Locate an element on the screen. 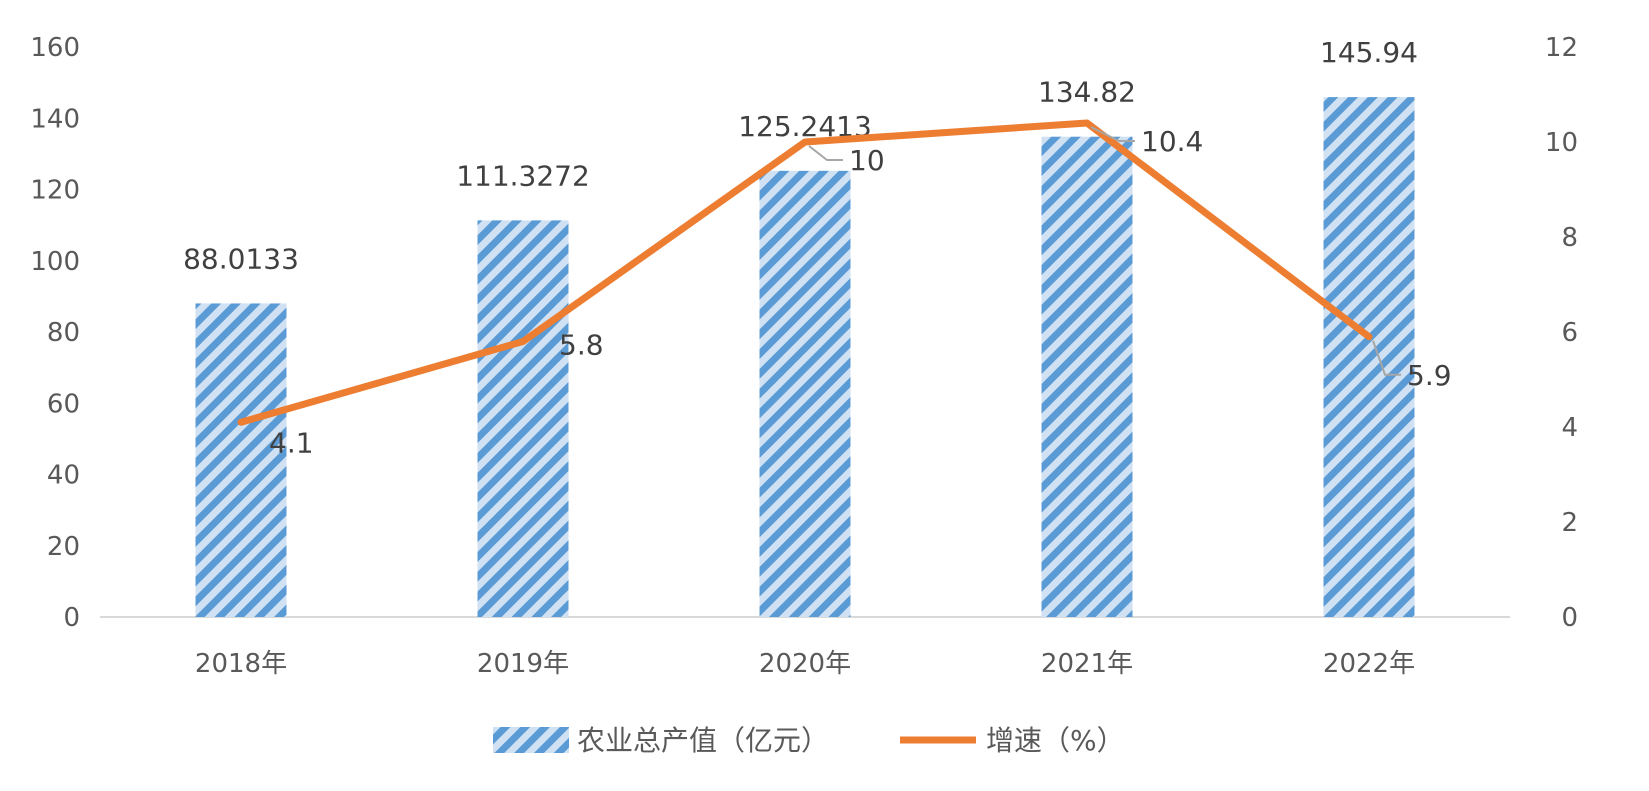 The image size is (1649, 791). x-tick-label: 2022年 is located at coordinates (1369, 664).